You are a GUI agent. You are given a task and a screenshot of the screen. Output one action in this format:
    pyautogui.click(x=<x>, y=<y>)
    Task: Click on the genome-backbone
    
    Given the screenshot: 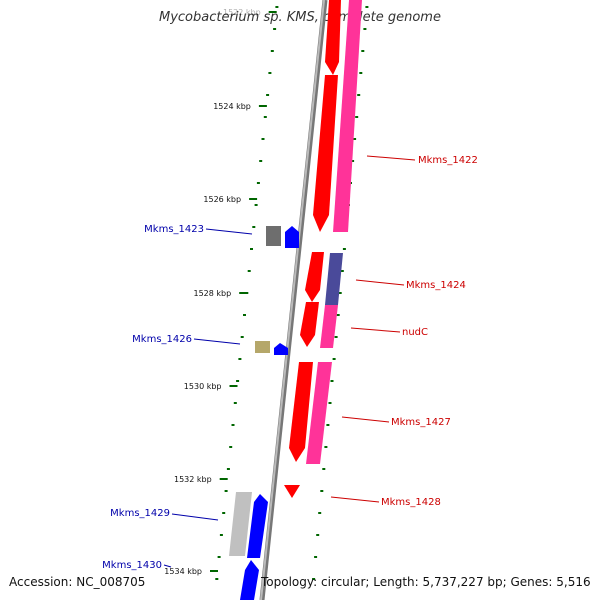 What is the action you would take?
    pyautogui.click(x=293, y=300)
    